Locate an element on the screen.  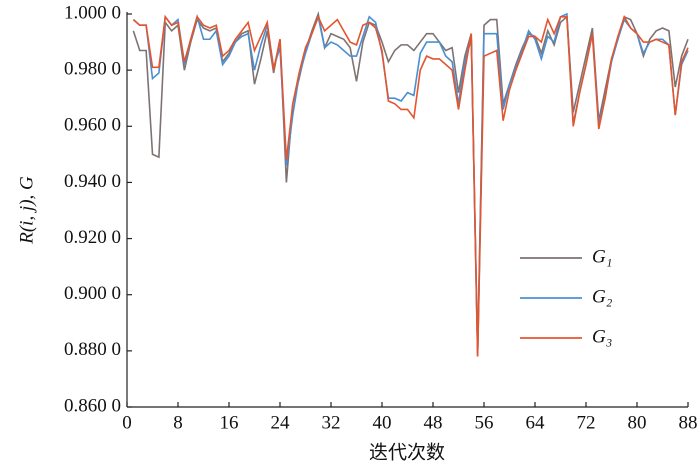
x-tick-label: 0 is located at coordinates (127, 422).